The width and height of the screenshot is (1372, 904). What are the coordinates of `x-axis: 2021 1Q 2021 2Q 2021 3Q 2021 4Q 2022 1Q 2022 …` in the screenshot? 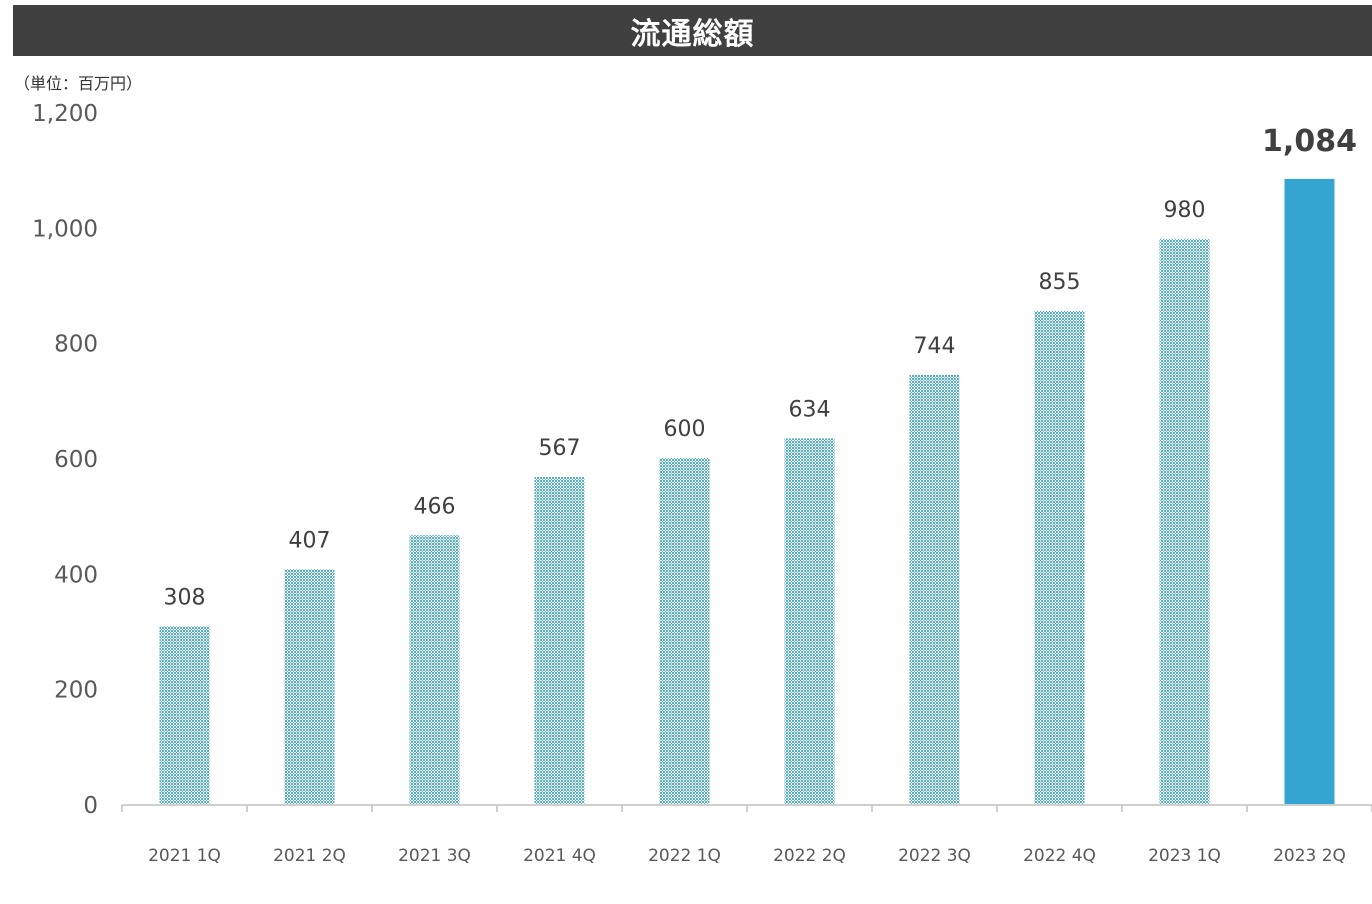 It's located at (746, 835).